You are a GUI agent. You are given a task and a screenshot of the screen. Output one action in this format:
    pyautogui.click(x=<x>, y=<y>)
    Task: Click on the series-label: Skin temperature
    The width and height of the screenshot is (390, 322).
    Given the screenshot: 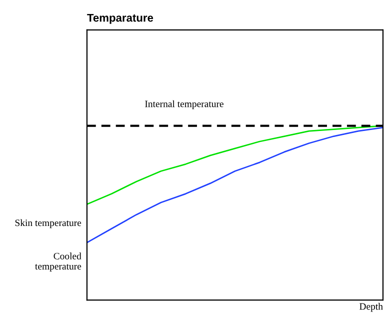 What is the action you would take?
    pyautogui.click(x=48, y=223)
    